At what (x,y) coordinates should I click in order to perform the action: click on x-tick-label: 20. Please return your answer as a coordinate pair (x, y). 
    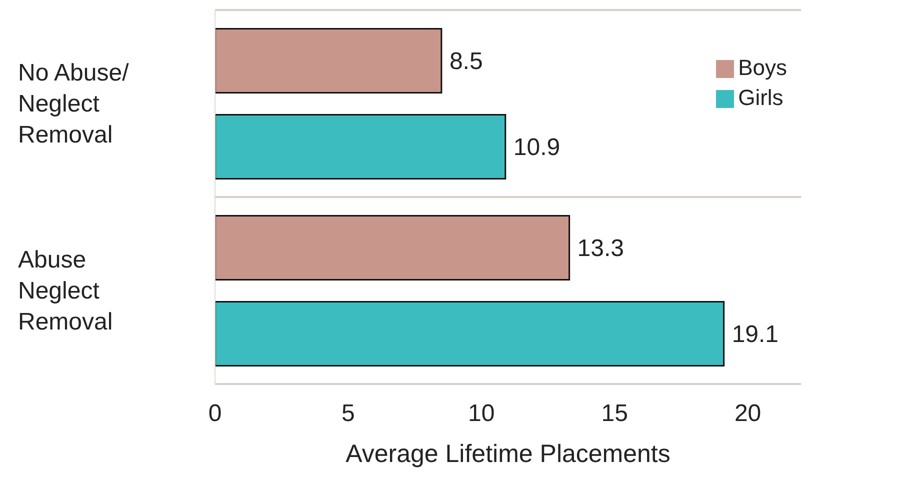
    Looking at the image, I should click on (748, 414).